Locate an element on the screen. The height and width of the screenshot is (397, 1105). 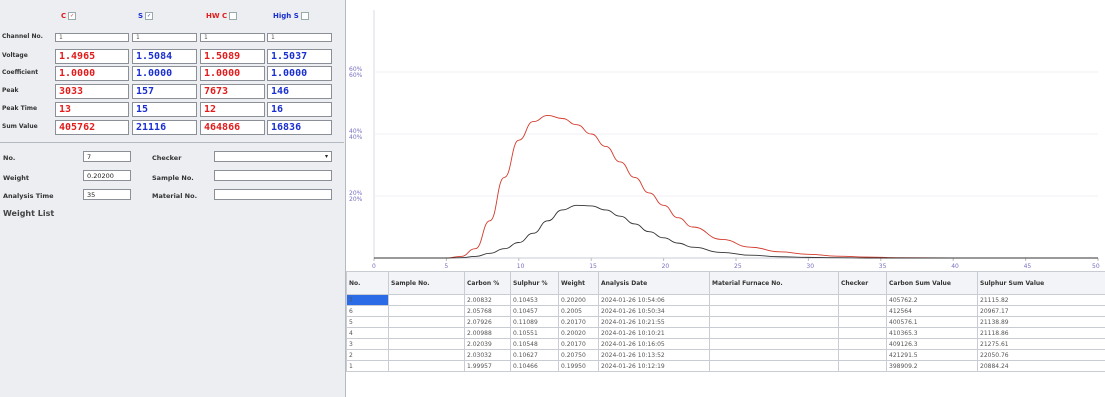
channel-header-1: S ✓ is located at coordinates (146, 16).